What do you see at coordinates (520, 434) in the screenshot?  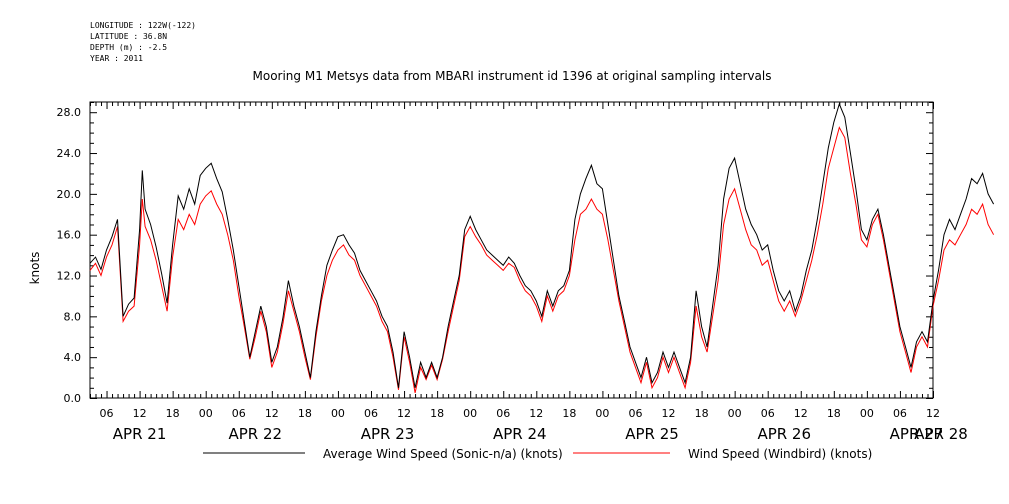 I see `x-day-label: APR 24` at bounding box center [520, 434].